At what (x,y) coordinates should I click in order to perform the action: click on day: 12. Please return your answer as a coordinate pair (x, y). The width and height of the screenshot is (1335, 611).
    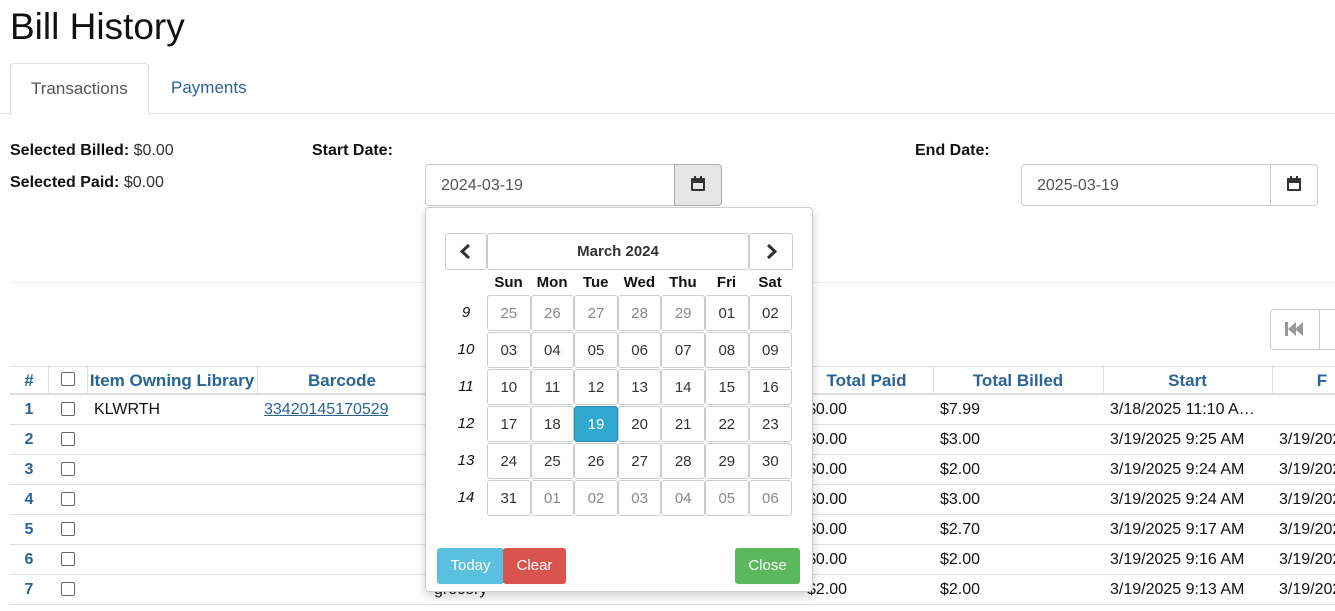
    Looking at the image, I should click on (596, 387).